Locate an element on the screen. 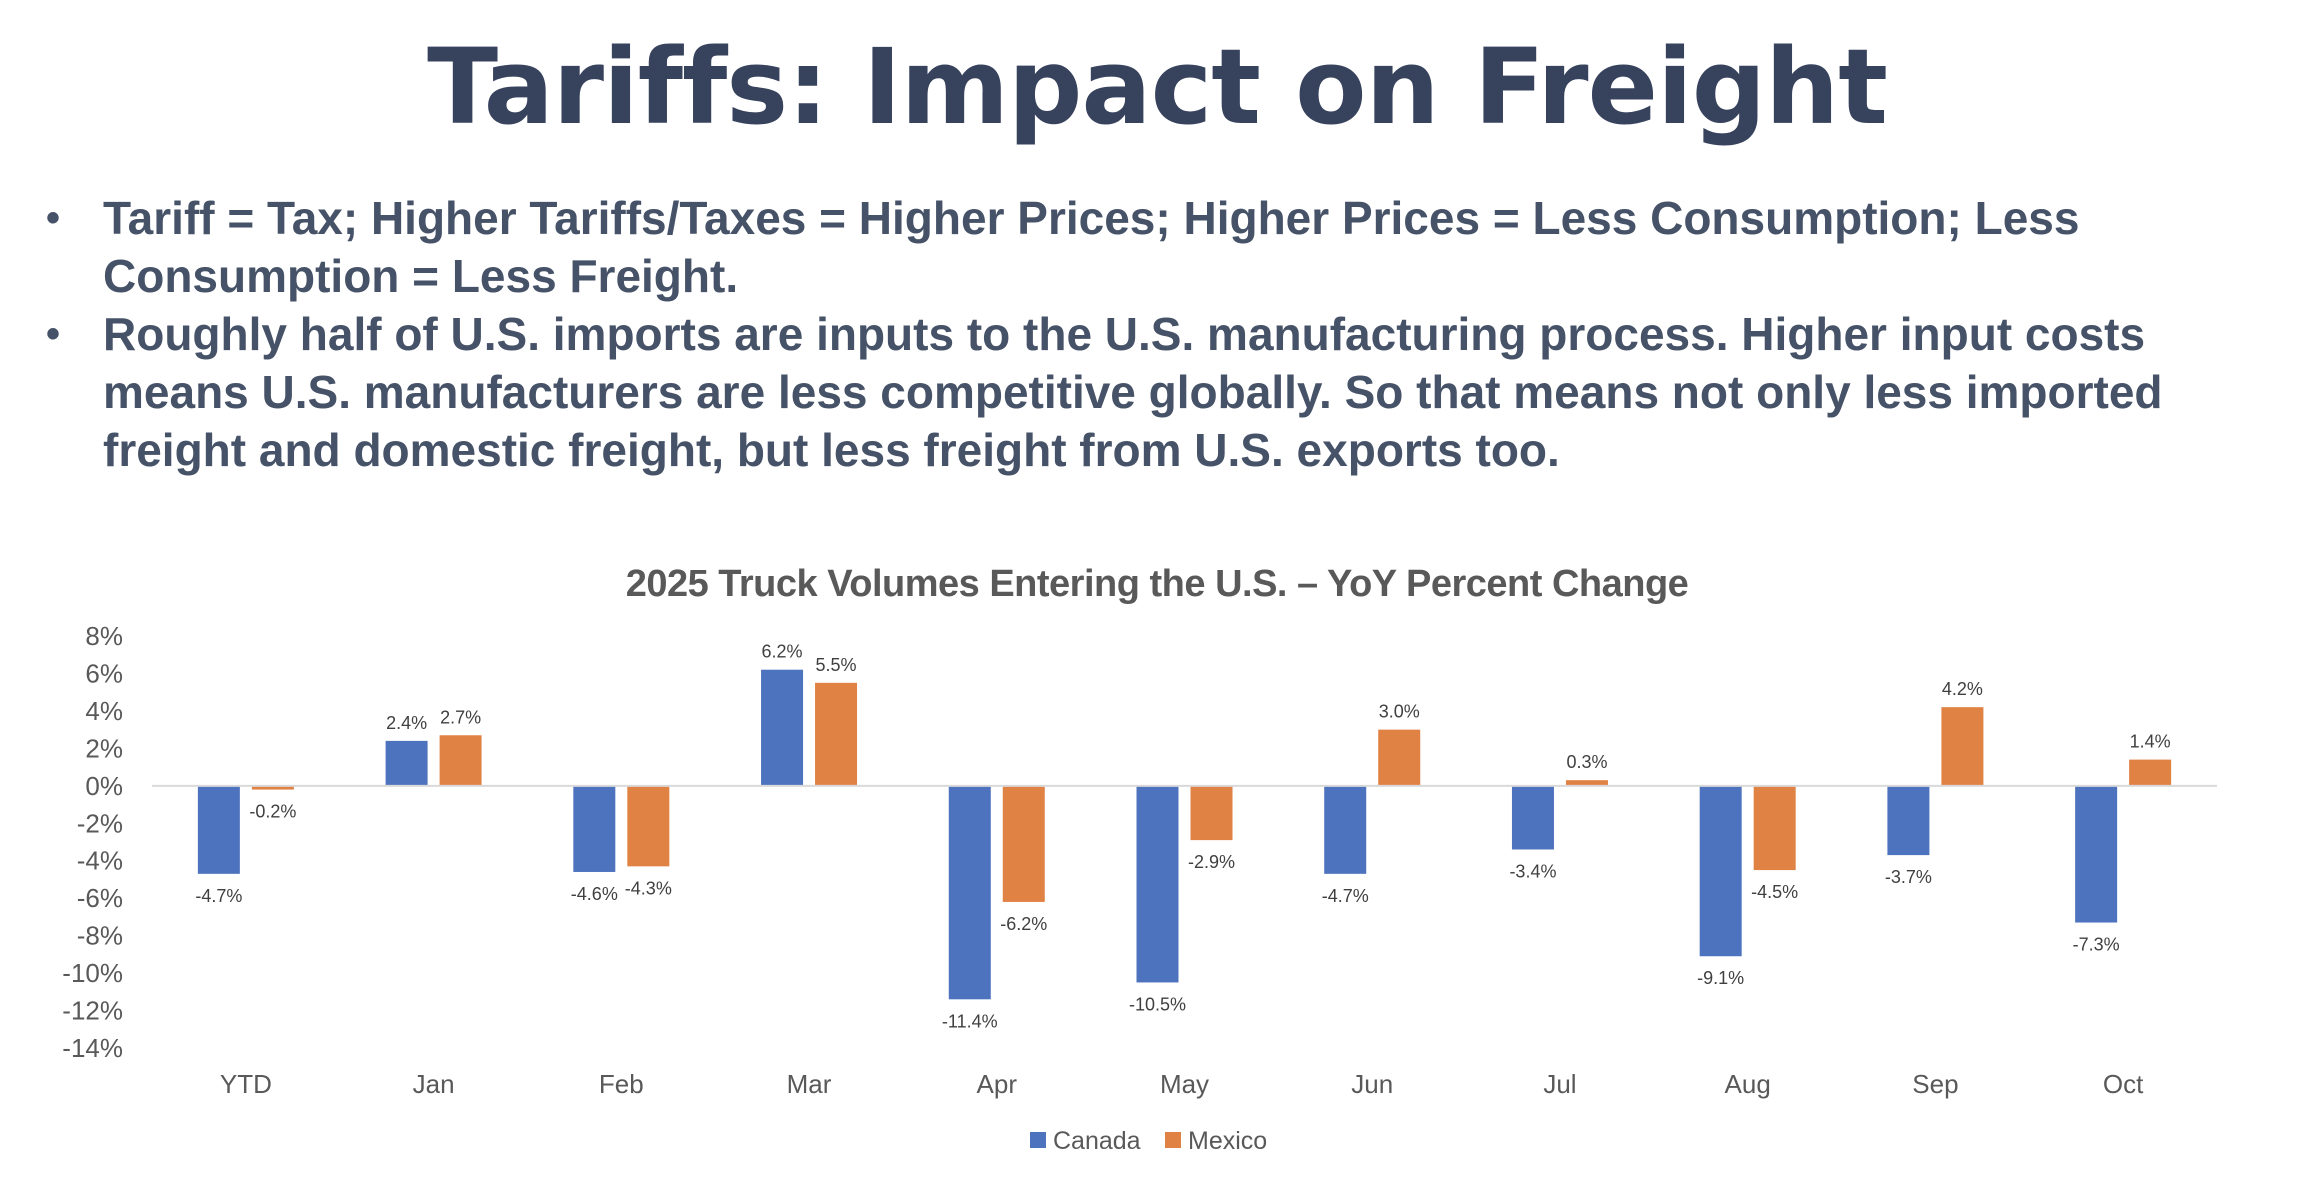 This screenshot has height=1182, width=2314. y-tick-label: -12% is located at coordinates (92, 1011).